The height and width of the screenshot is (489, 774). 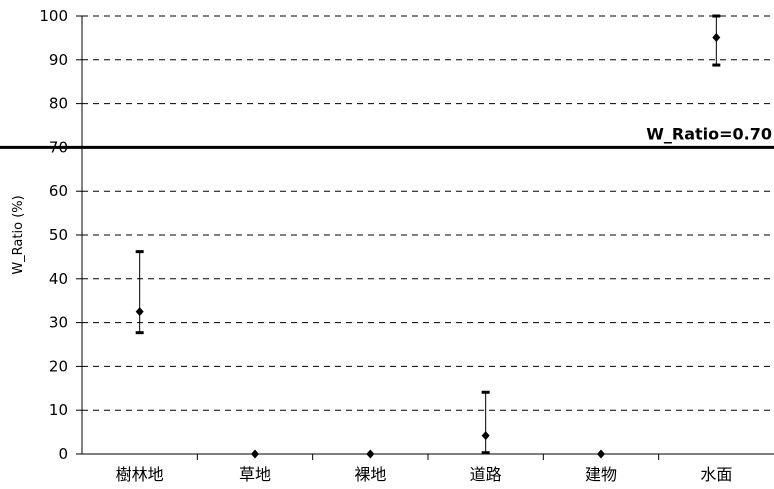 What do you see at coordinates (58, 235) in the screenshot?
I see `y-tick-label: 50` at bounding box center [58, 235].